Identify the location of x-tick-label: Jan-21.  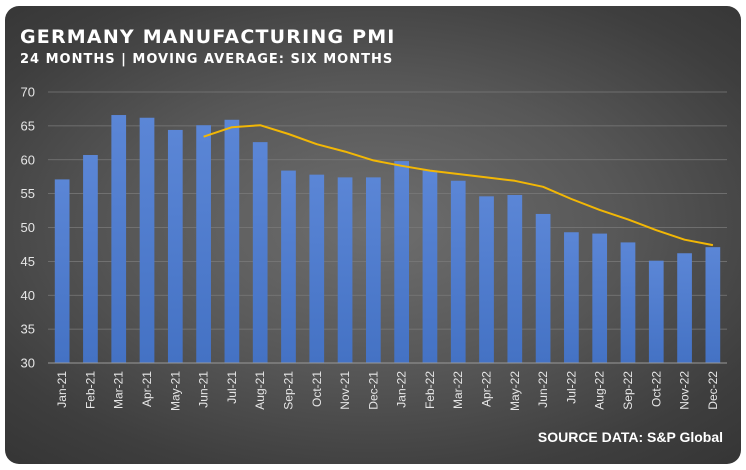
(62, 389).